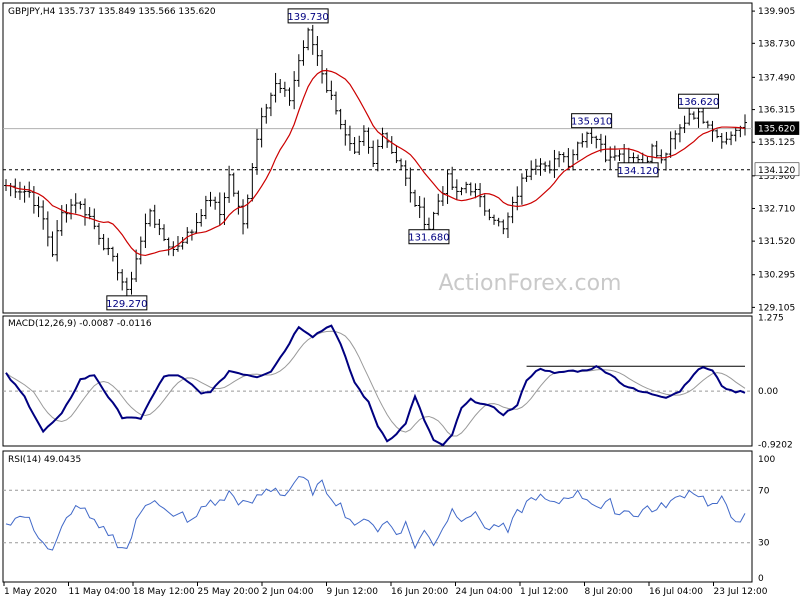  What do you see at coordinates (776, 12) in the screenshot?
I see `price-y-tick-label: 139.905` at bounding box center [776, 12].